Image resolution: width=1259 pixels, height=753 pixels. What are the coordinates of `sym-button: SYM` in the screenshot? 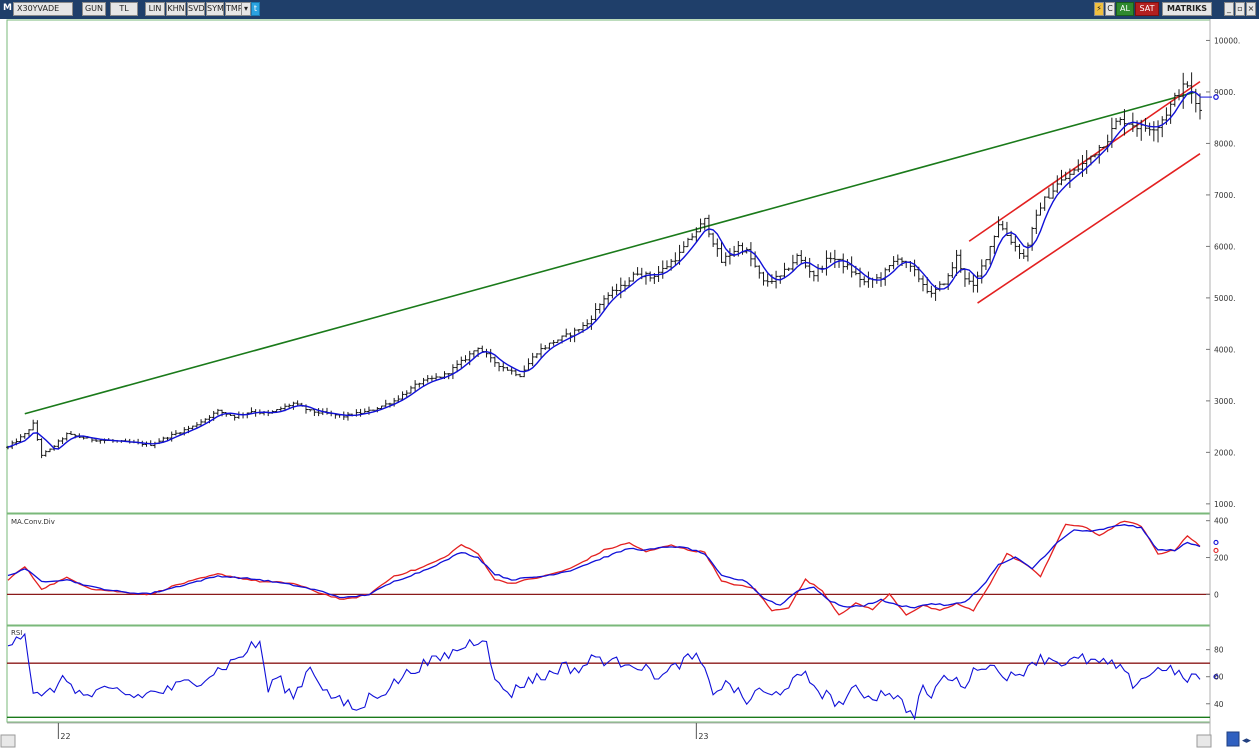 It's located at (215, 9).